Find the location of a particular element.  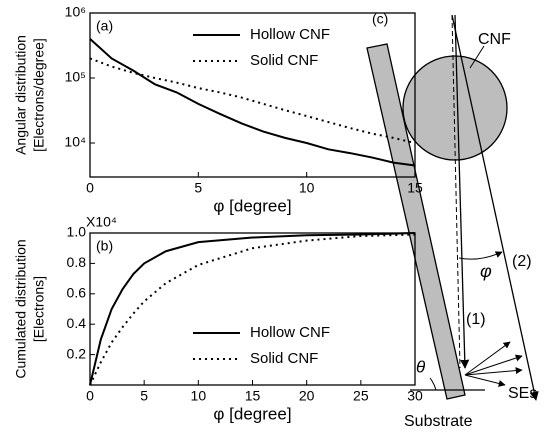

x-tick-label: 30 is located at coordinates (415, 396).